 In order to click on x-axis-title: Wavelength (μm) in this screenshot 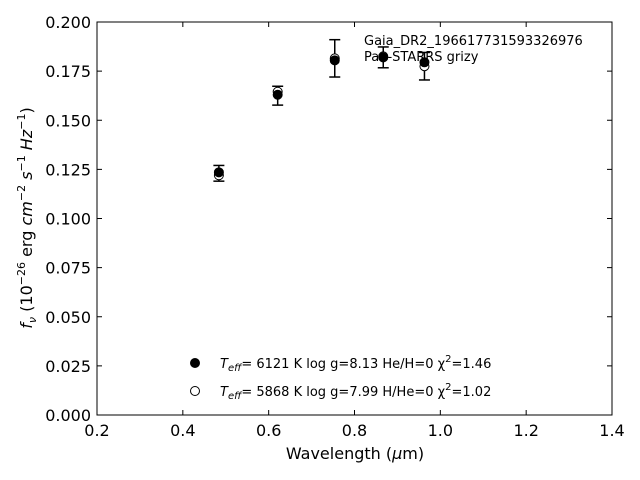, I will do `click(355, 453)`.